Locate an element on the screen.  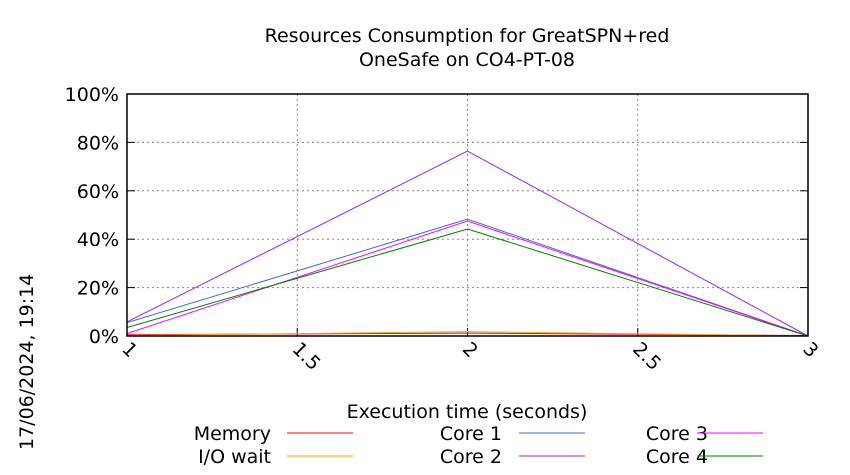
x-tick-label: 2 is located at coordinates (470, 350).